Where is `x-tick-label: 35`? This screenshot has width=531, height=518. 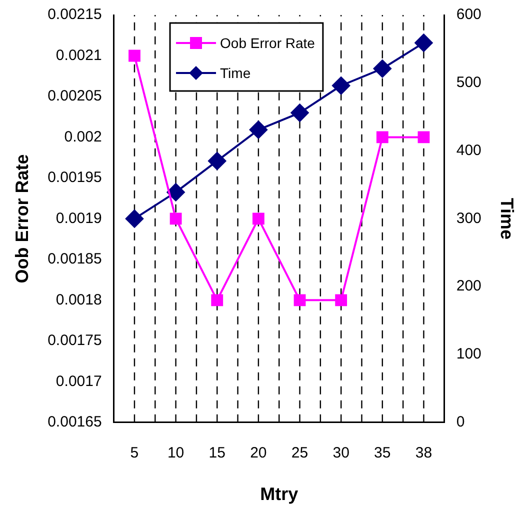 x-tick-label: 35 is located at coordinates (382, 453).